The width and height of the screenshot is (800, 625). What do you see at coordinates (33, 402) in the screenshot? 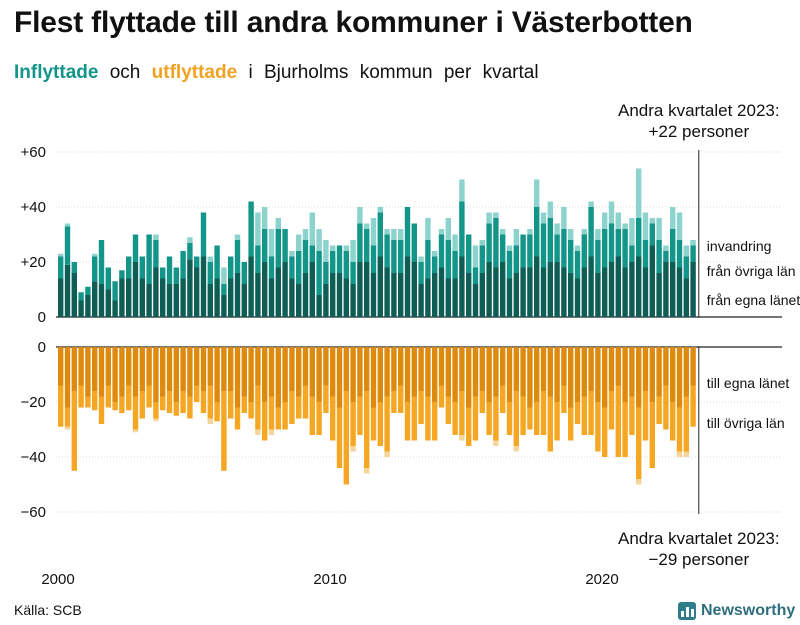
I see `outflow-ytick-label: −20` at bounding box center [33, 402].